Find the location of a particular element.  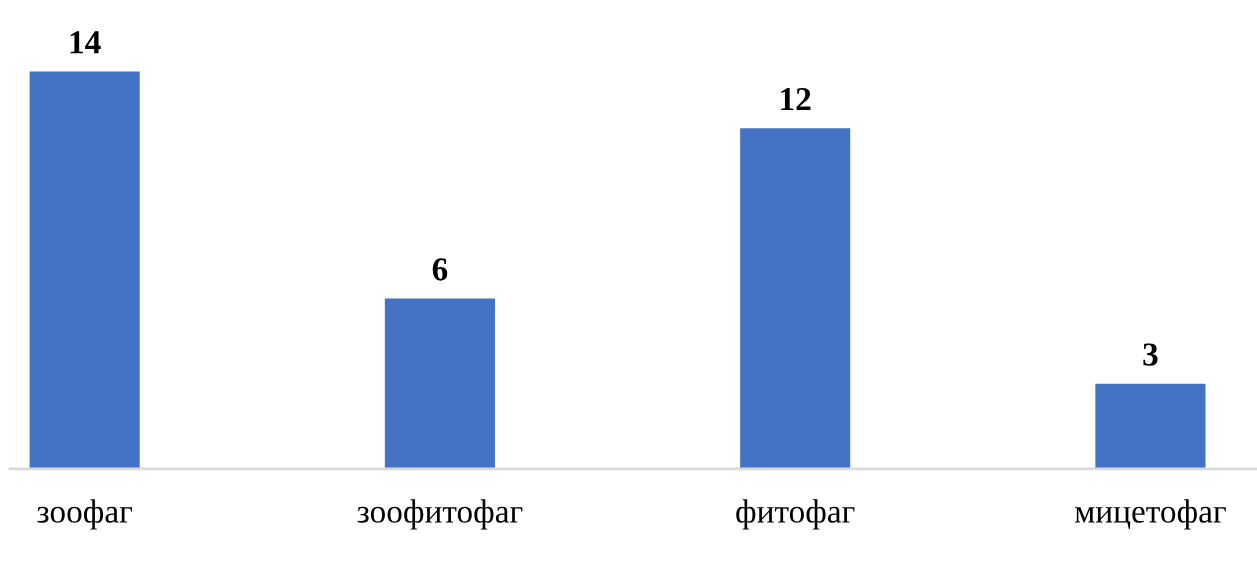

data-label: 14 is located at coordinates (85, 42).